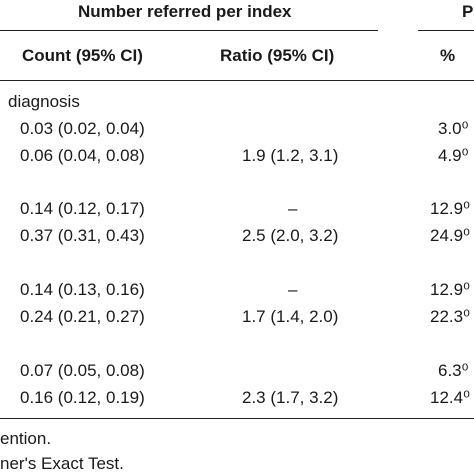  Describe the element at coordinates (277, 55) in the screenshot. I see `column-header-ratio: Ratio (95% CI)` at that location.